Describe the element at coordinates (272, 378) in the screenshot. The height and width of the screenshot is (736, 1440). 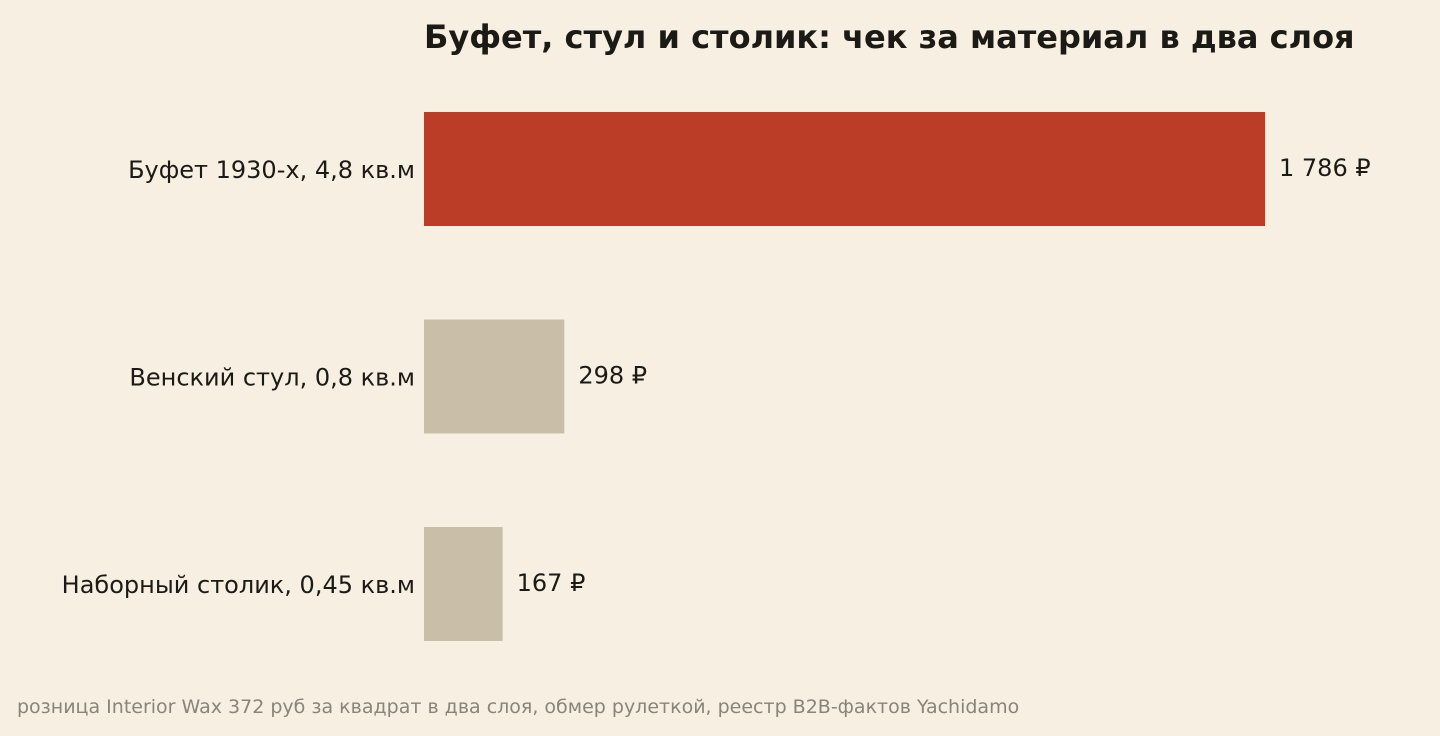
I see `category-label-2: Венский стул, 0,8 кв.м` at that location.